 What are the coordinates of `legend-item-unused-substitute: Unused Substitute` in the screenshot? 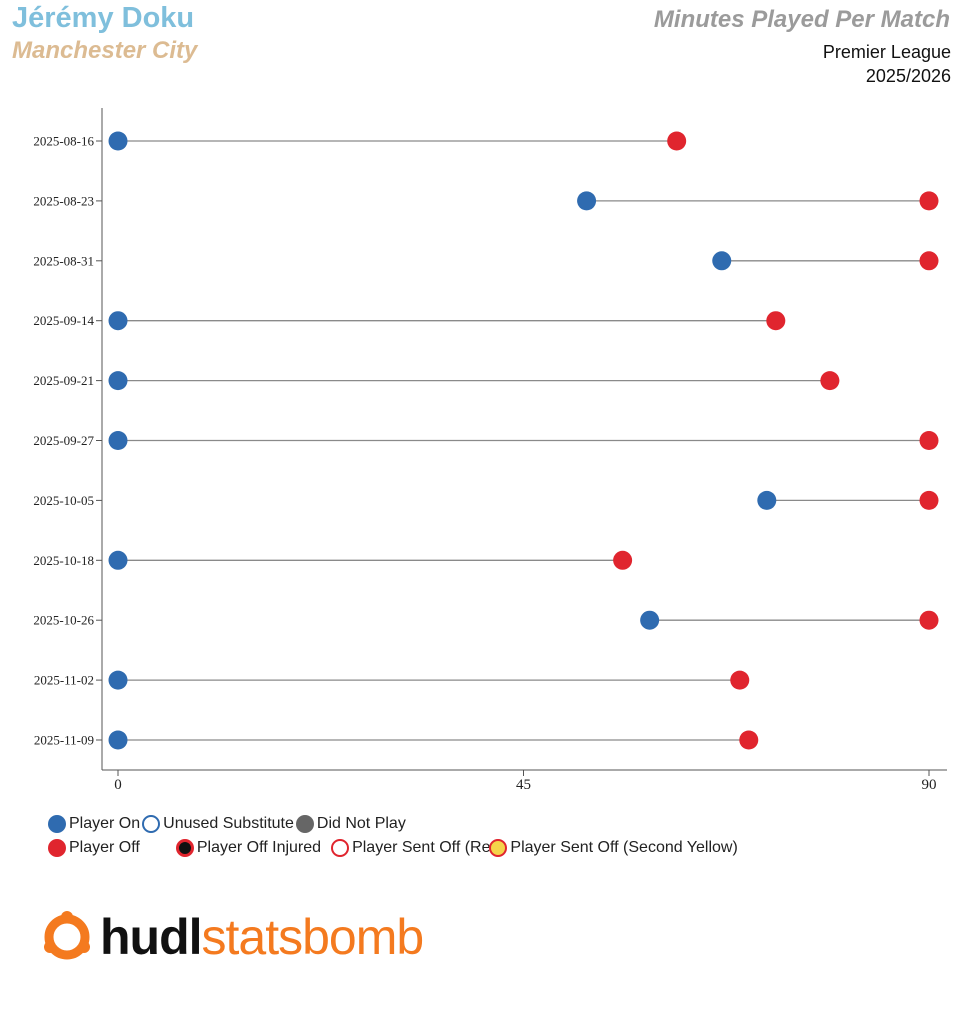 It's located at (218, 824).